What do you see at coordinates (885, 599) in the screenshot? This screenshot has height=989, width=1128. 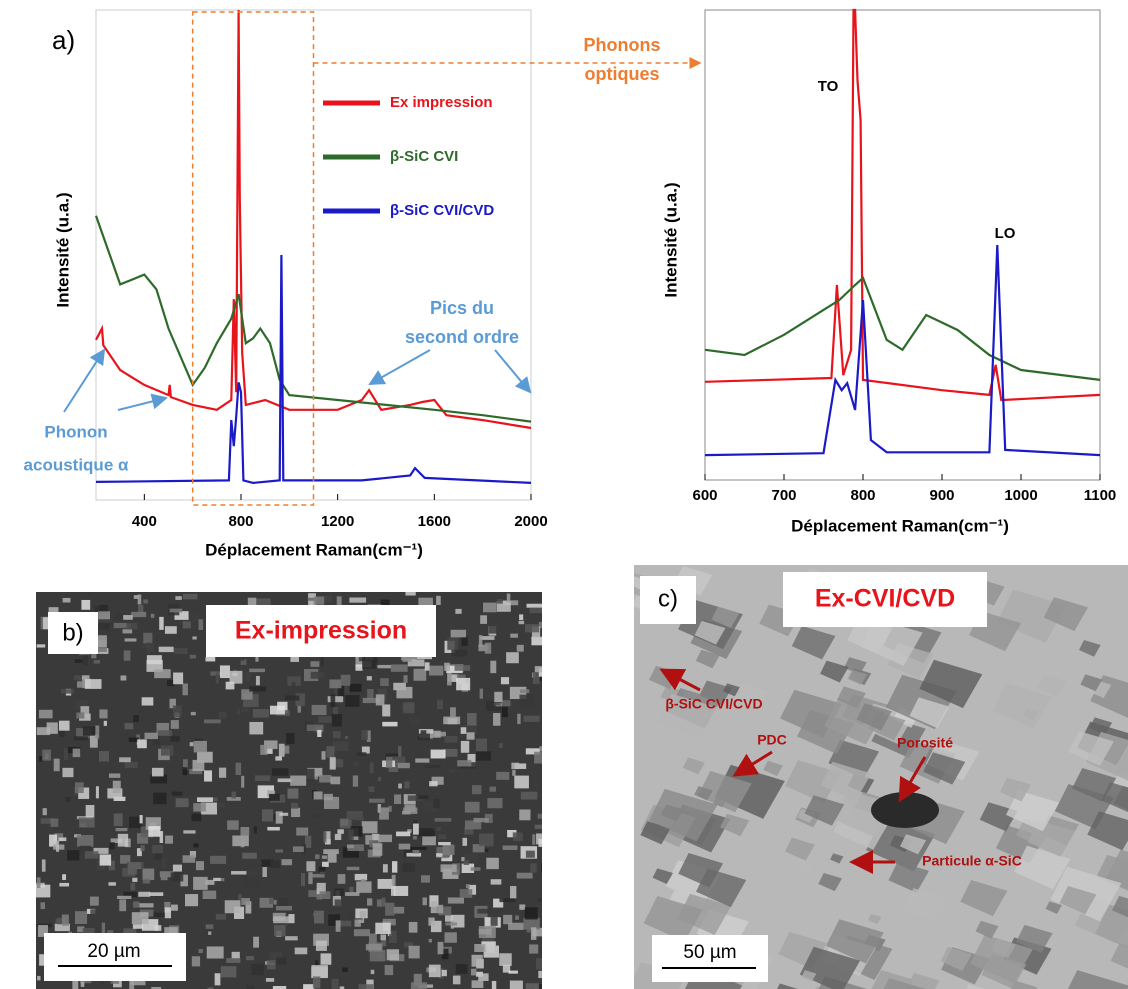 I see `panel-title: Ex-CVI/CVD` at bounding box center [885, 599].